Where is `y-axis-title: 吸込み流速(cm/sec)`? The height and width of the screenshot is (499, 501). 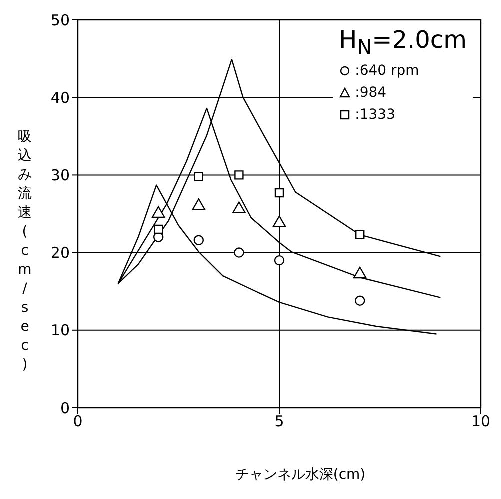 y-axis-title: 吸込み流速(cm/sec) is located at coordinates (25, 251).